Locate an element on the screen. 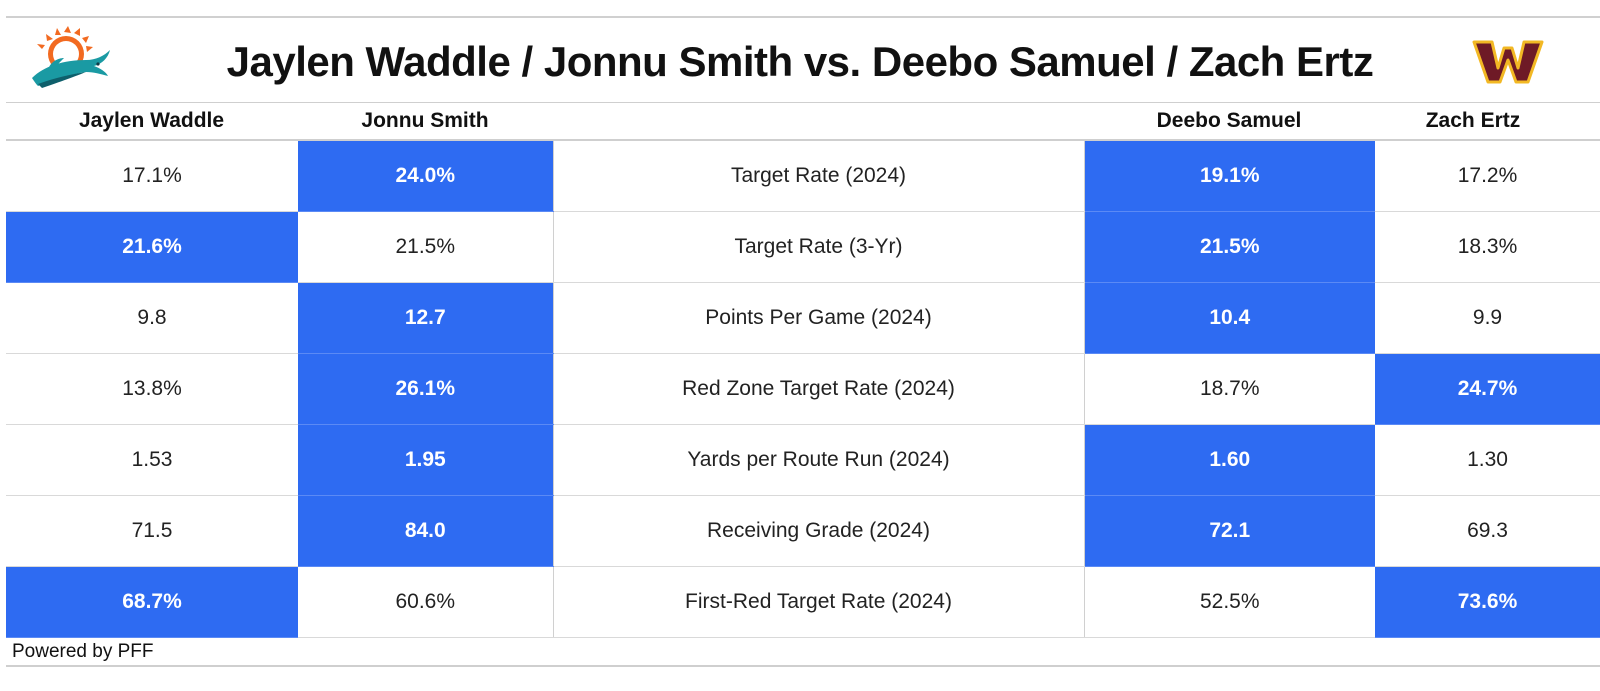 The width and height of the screenshot is (1600, 691). stat-cell-zach-ertz: 17.2% is located at coordinates (1487, 176).